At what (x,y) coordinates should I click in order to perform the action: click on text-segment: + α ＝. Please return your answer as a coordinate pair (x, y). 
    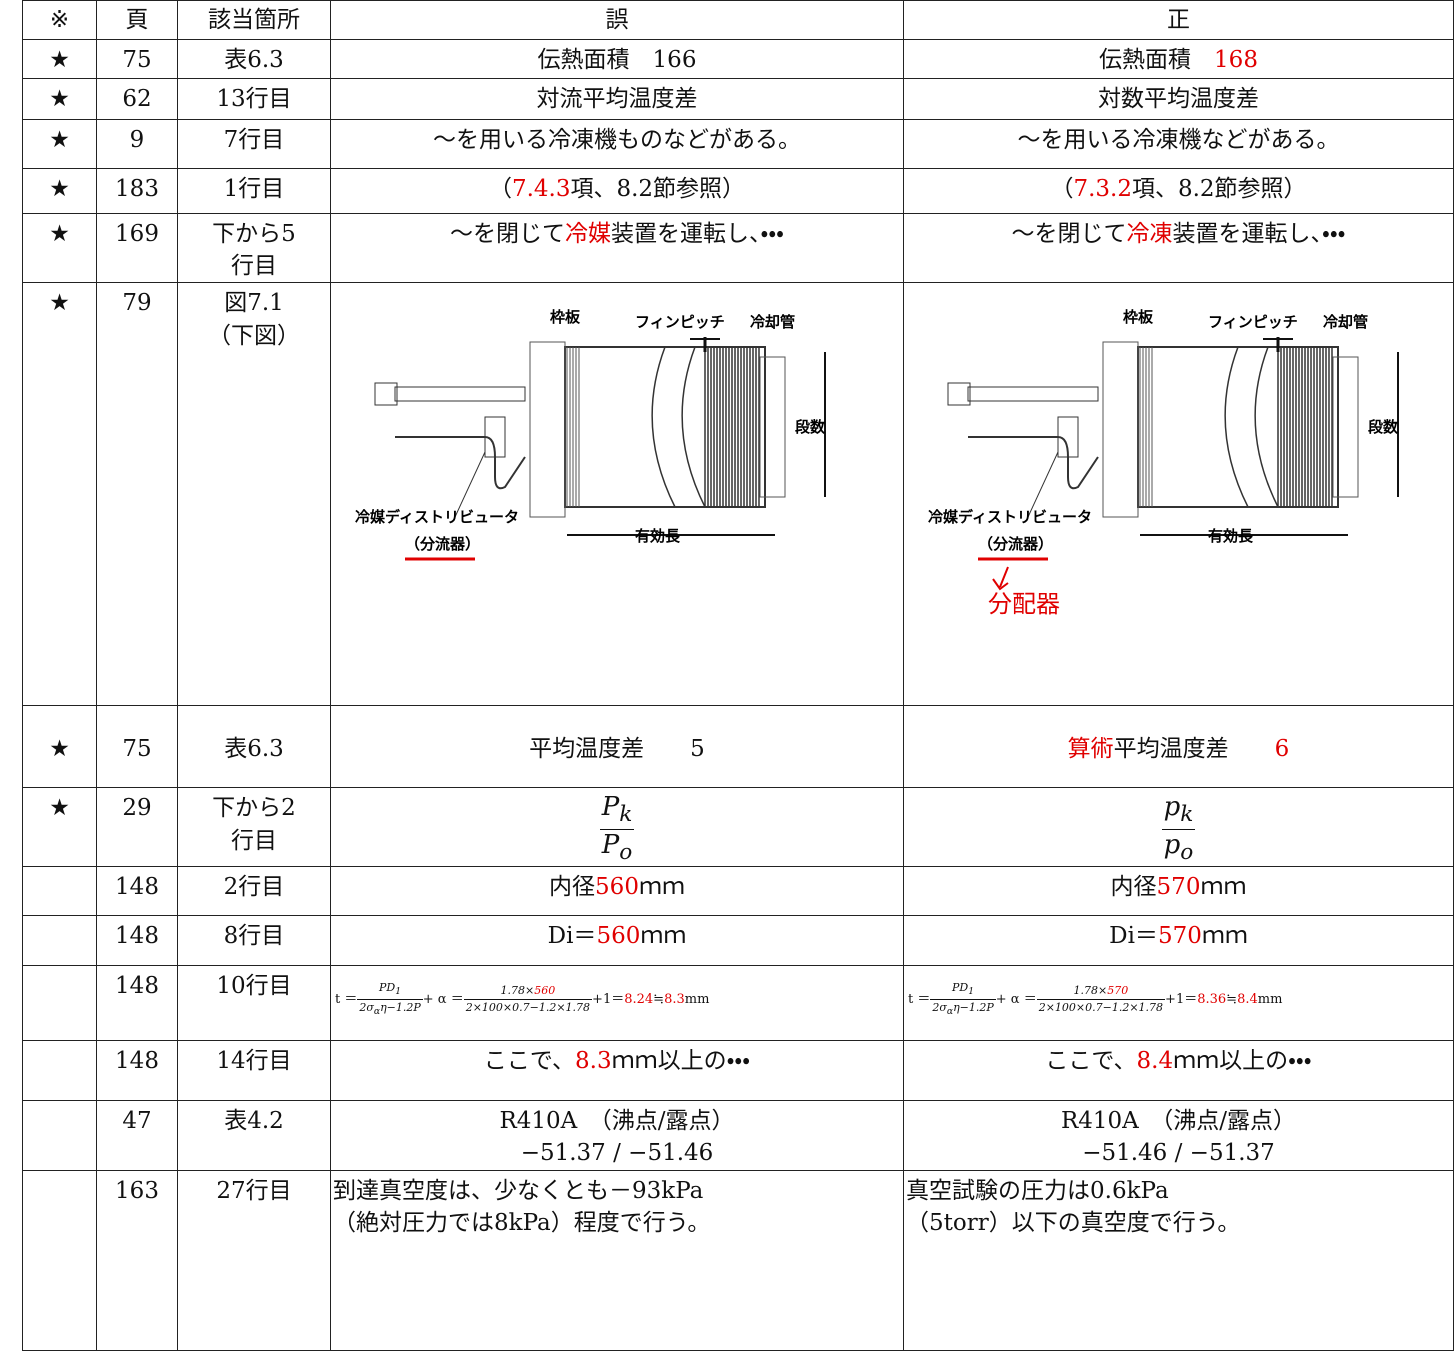
    Looking at the image, I should click on (1016, 999).